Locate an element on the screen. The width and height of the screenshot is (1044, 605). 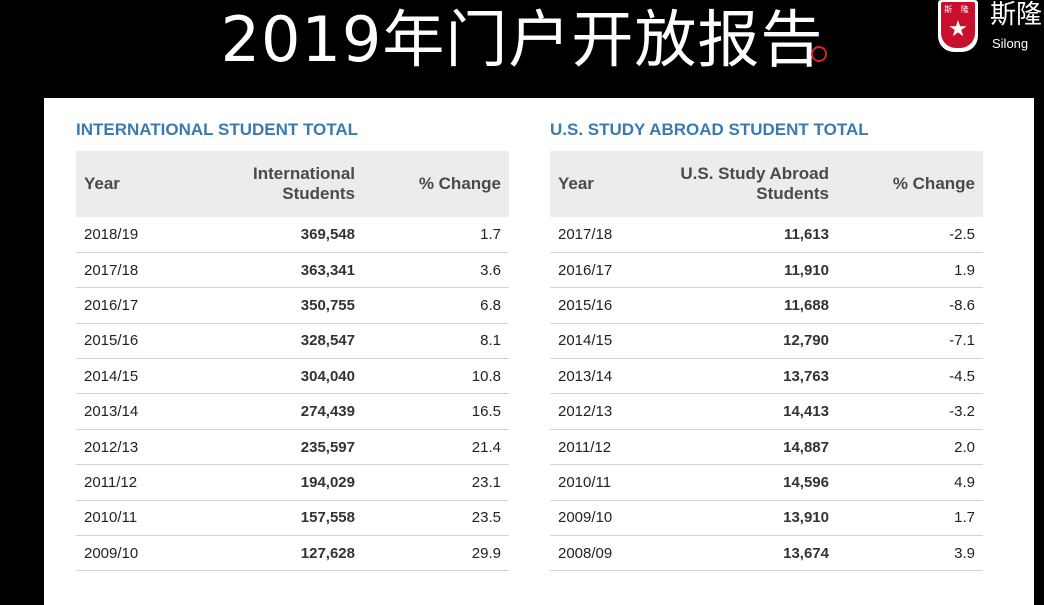
cell-change: 23.5 is located at coordinates (486, 518).